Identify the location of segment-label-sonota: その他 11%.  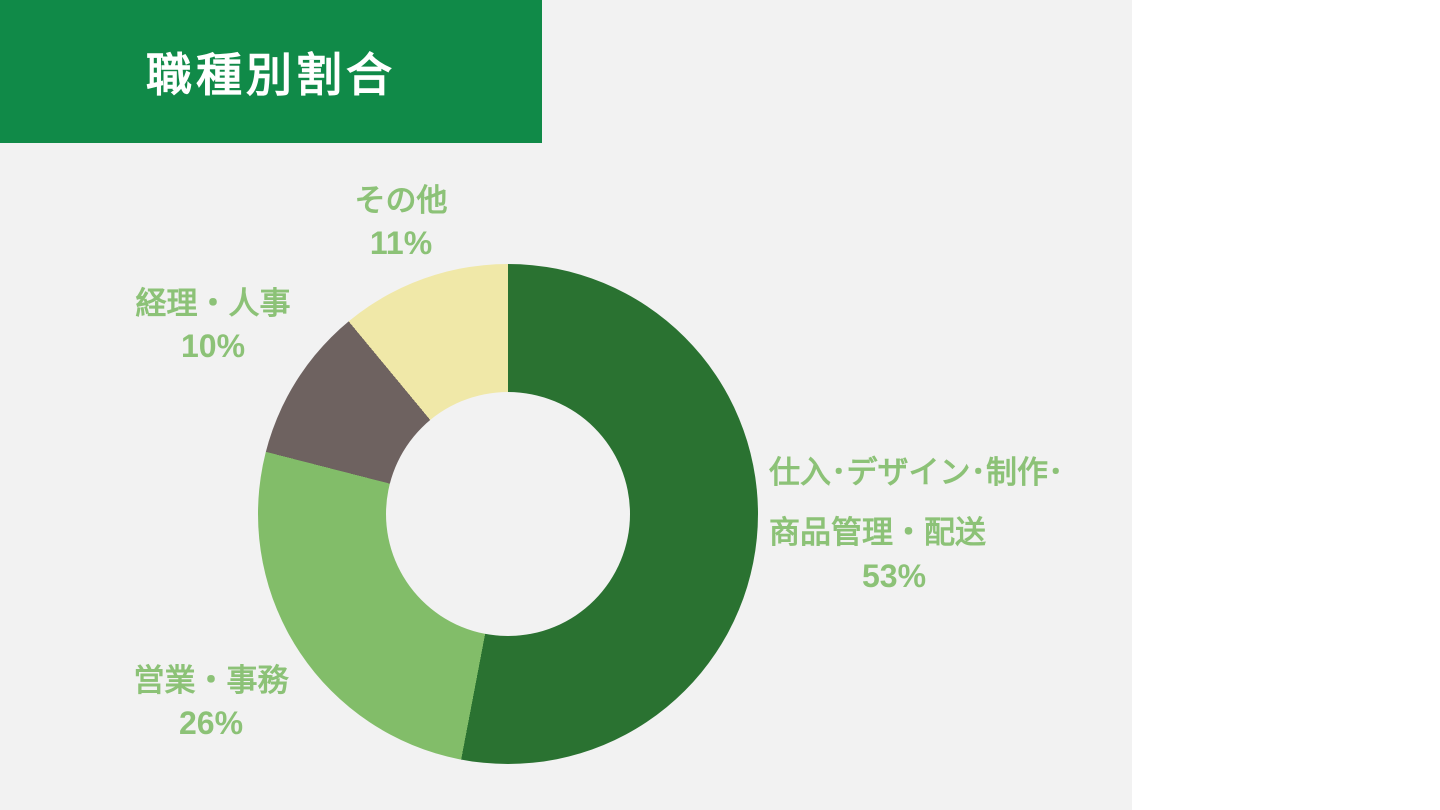
(401, 222).